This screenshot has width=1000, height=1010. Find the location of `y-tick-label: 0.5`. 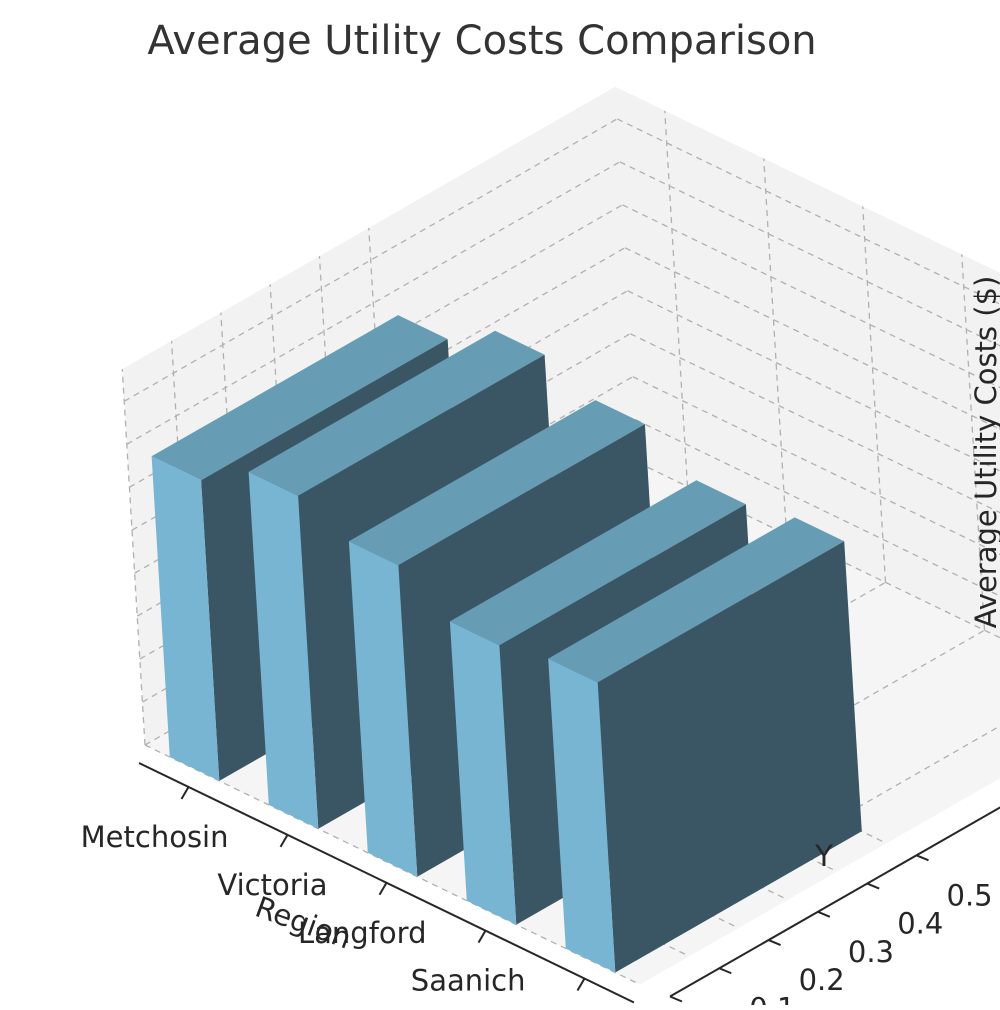

y-tick-label: 0.5 is located at coordinates (970, 895).